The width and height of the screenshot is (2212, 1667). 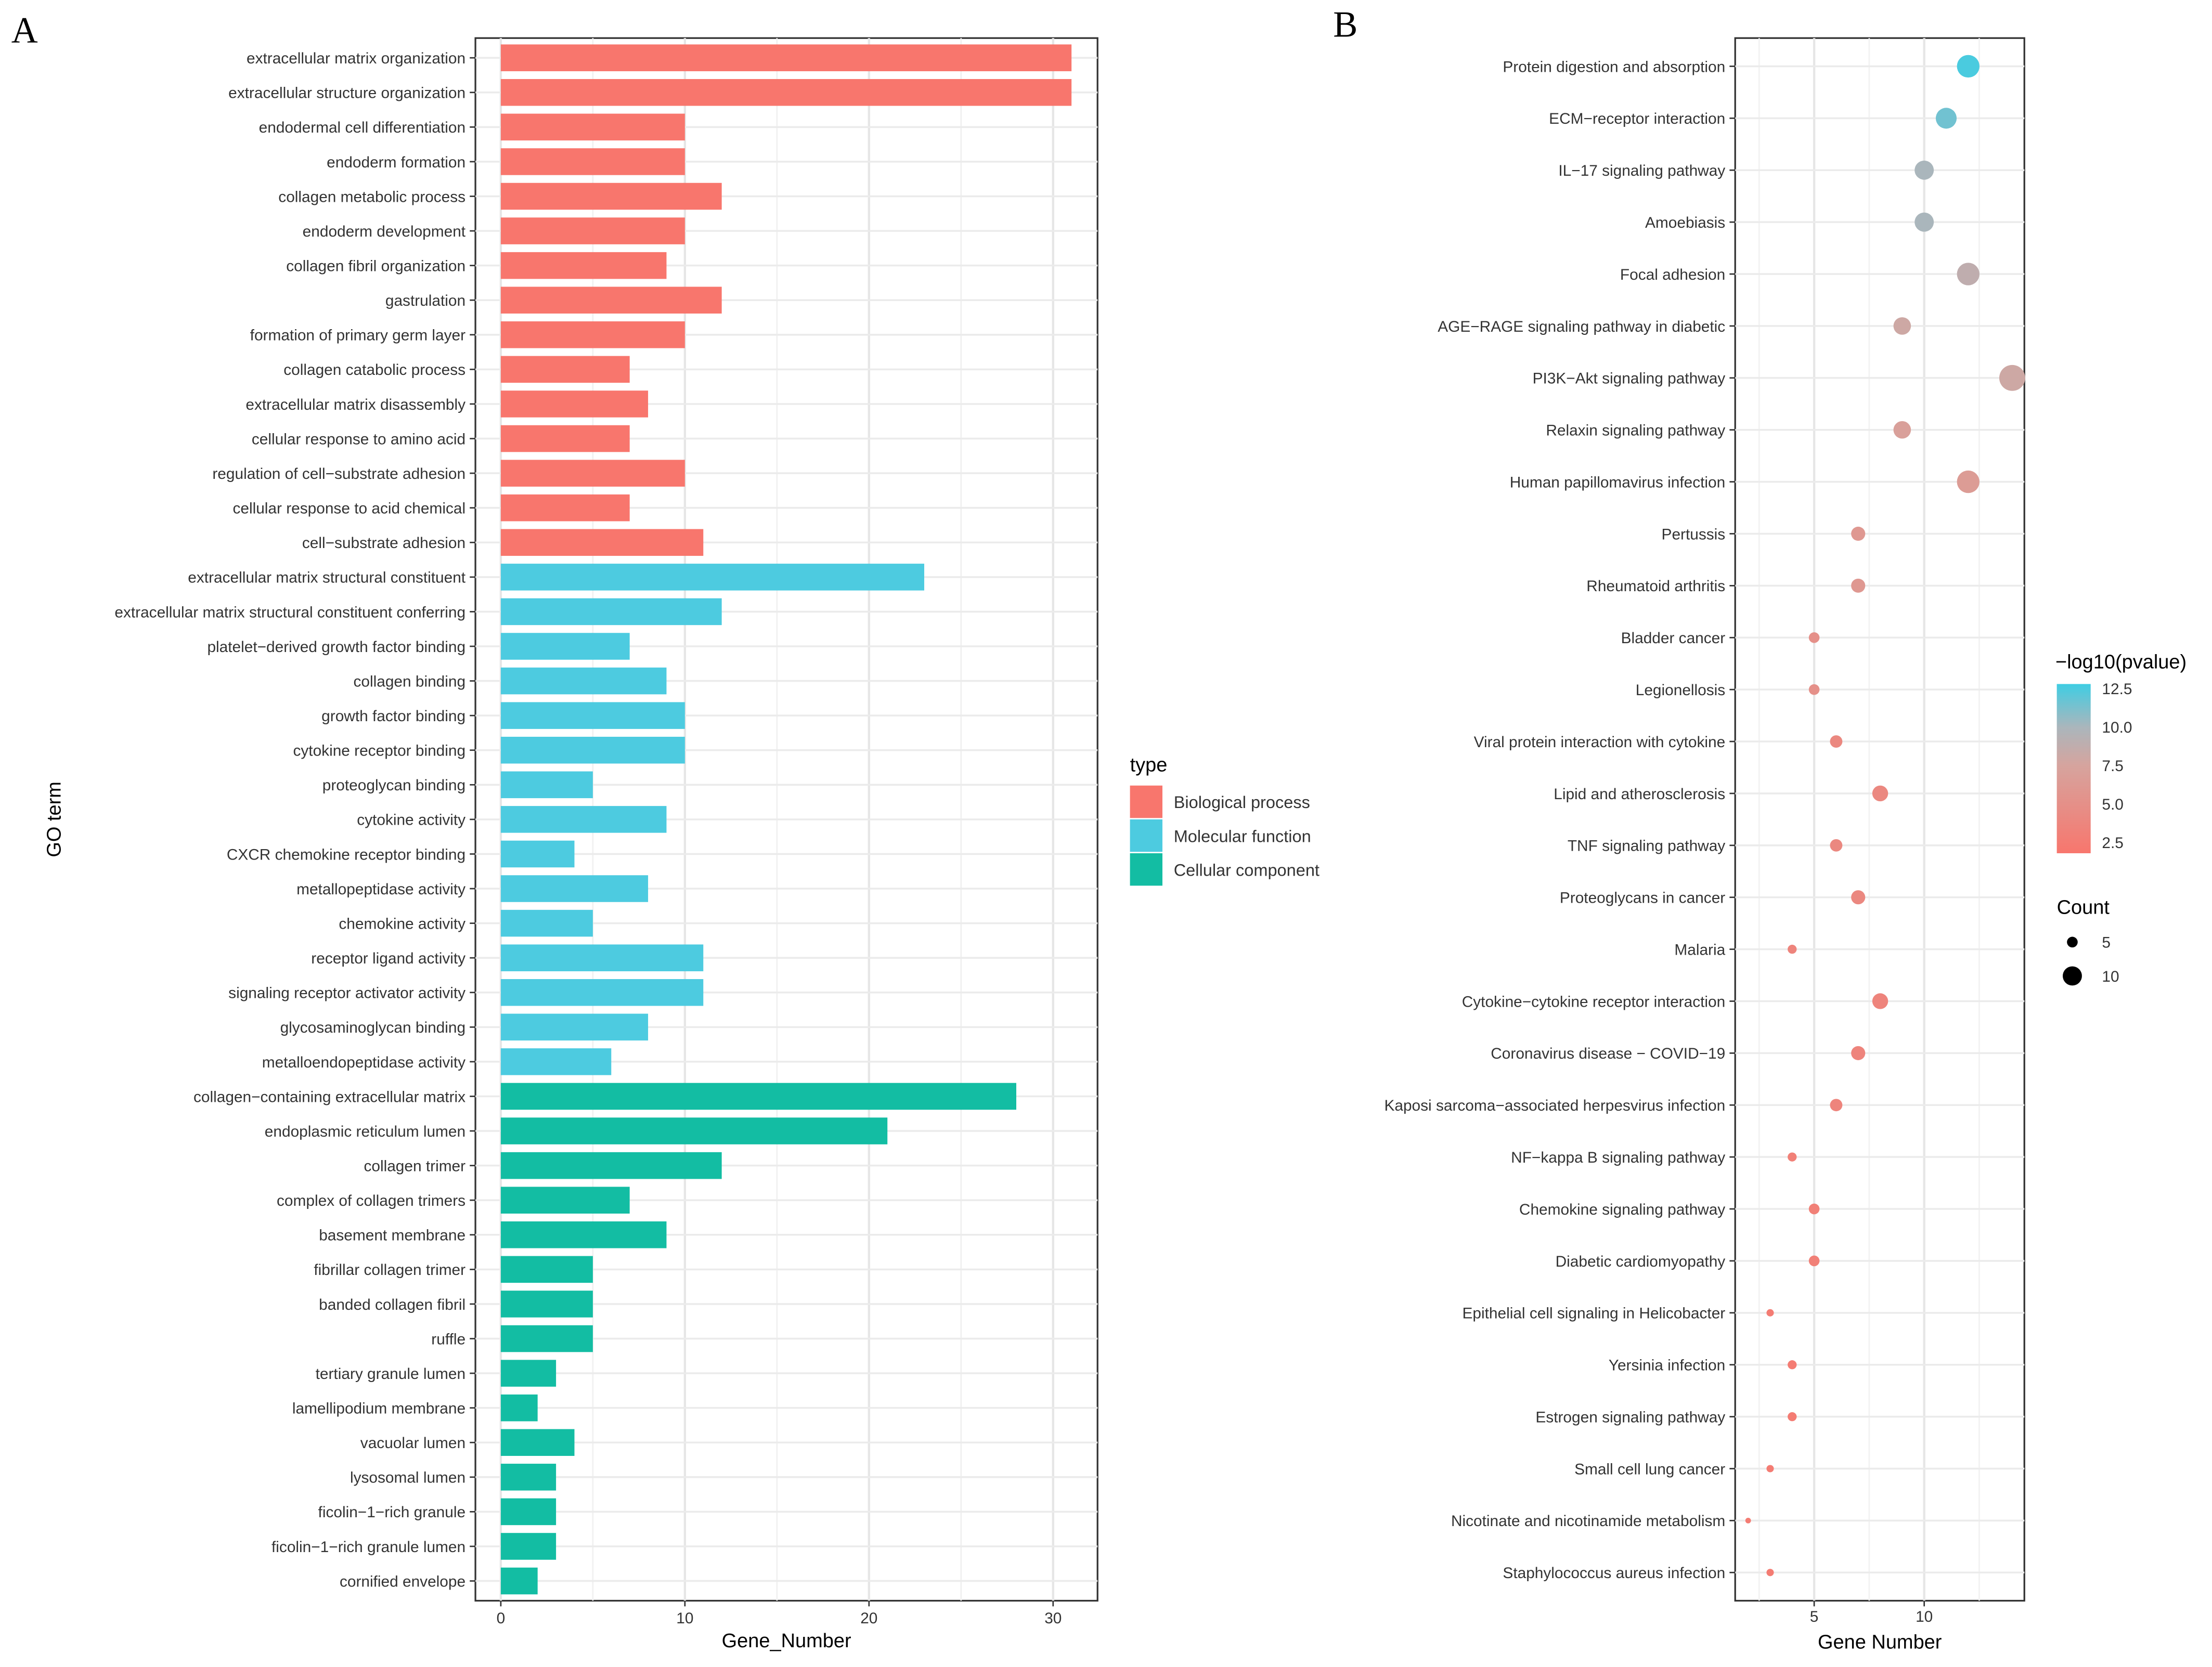 What do you see at coordinates (2117, 689) in the screenshot?
I see `color-legend-tick: 12.5` at bounding box center [2117, 689].